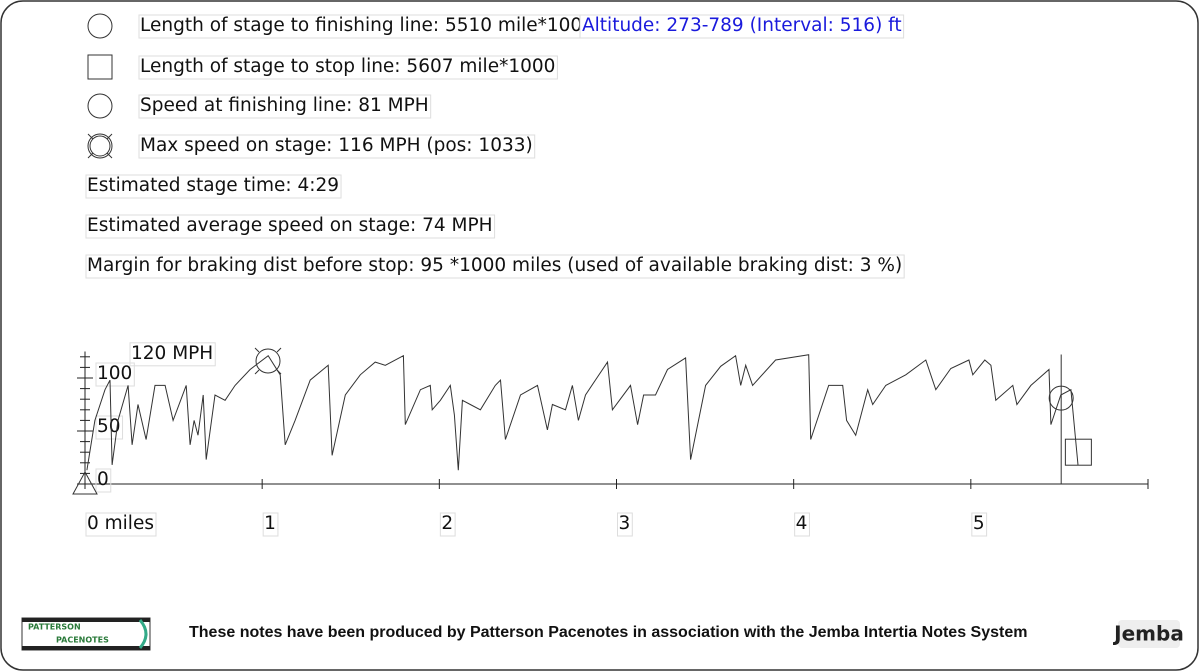  I want to click on x-tick-label: 1, so click(270, 523).